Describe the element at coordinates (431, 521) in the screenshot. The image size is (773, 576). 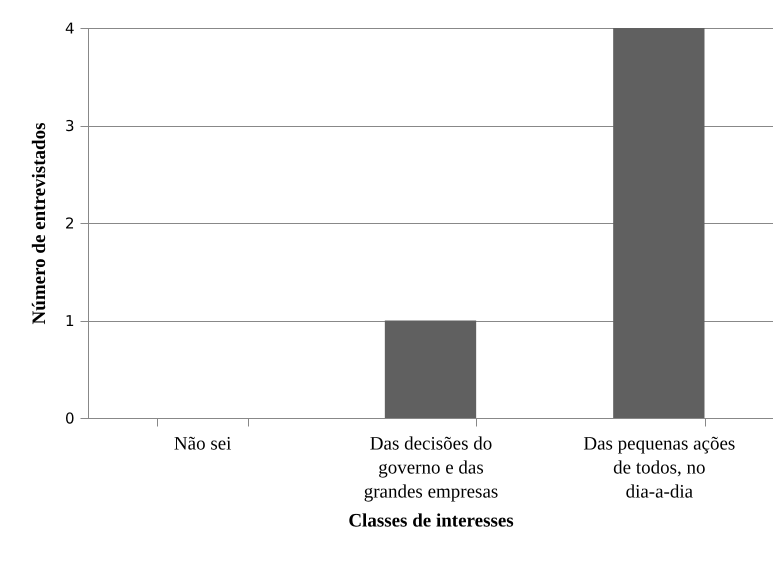
I see `x-axis-title: Classes de interesses` at that location.